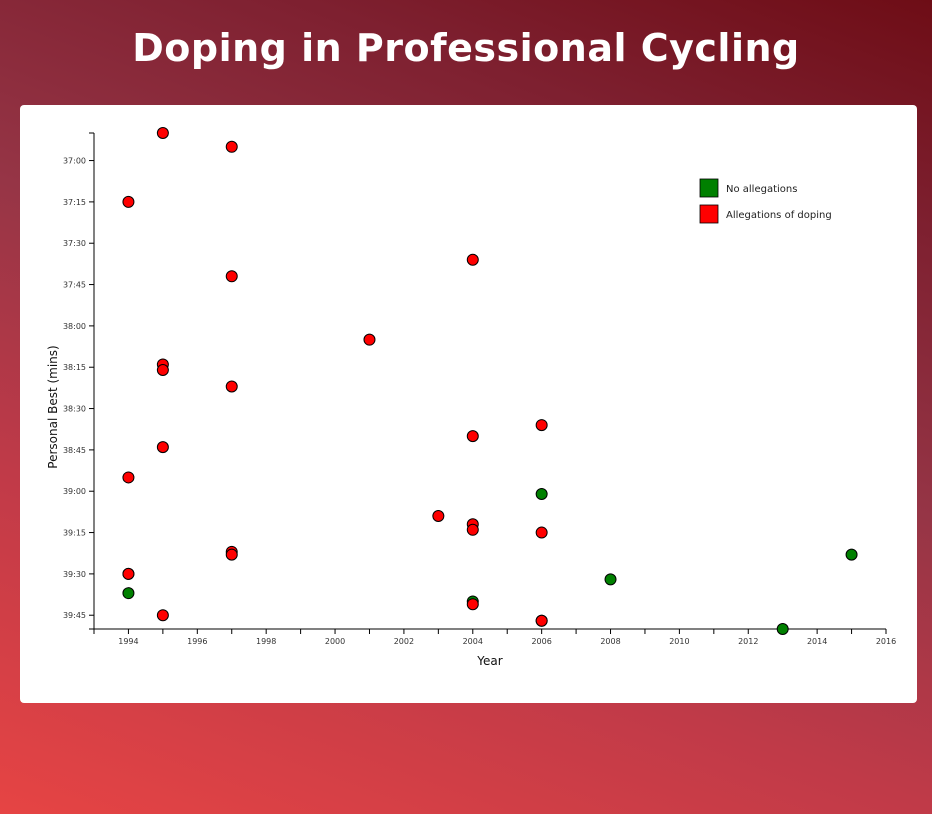 This screenshot has height=814, width=932. I want to click on y-tick-label: 38:00, so click(74, 326).